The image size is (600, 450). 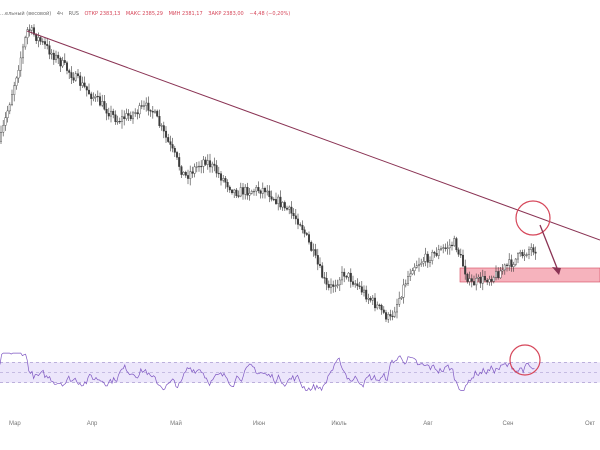 I want to click on close-value: ЗАКР 2383,00, so click(x=226, y=14).